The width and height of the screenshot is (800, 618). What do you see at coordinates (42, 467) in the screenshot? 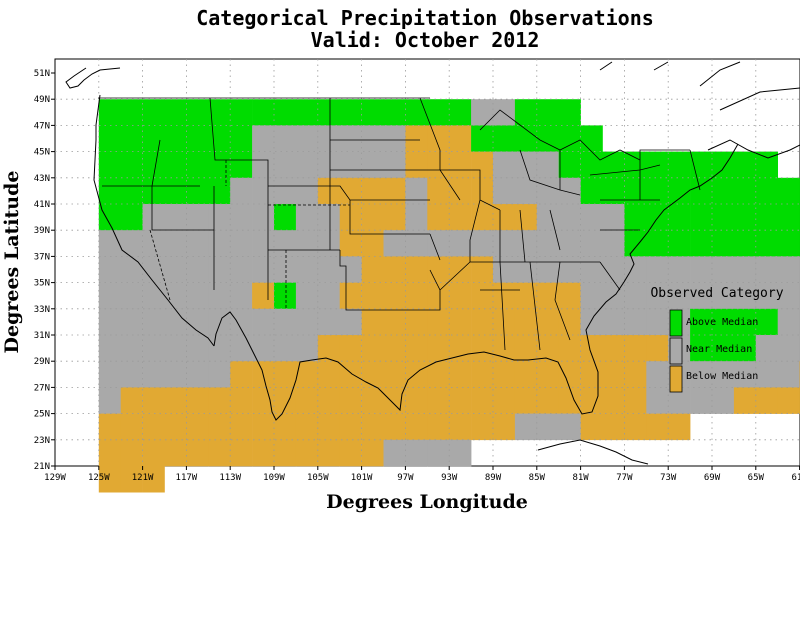
I see `y-tick-label: 21N` at bounding box center [42, 467].